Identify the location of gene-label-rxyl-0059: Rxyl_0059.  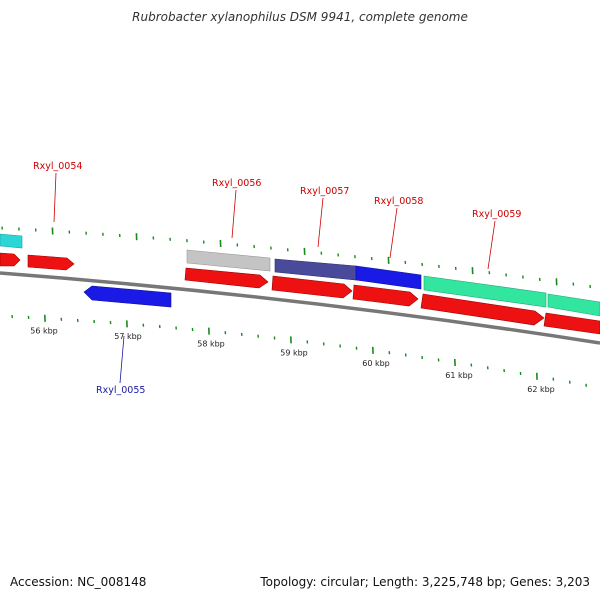
(496, 214).